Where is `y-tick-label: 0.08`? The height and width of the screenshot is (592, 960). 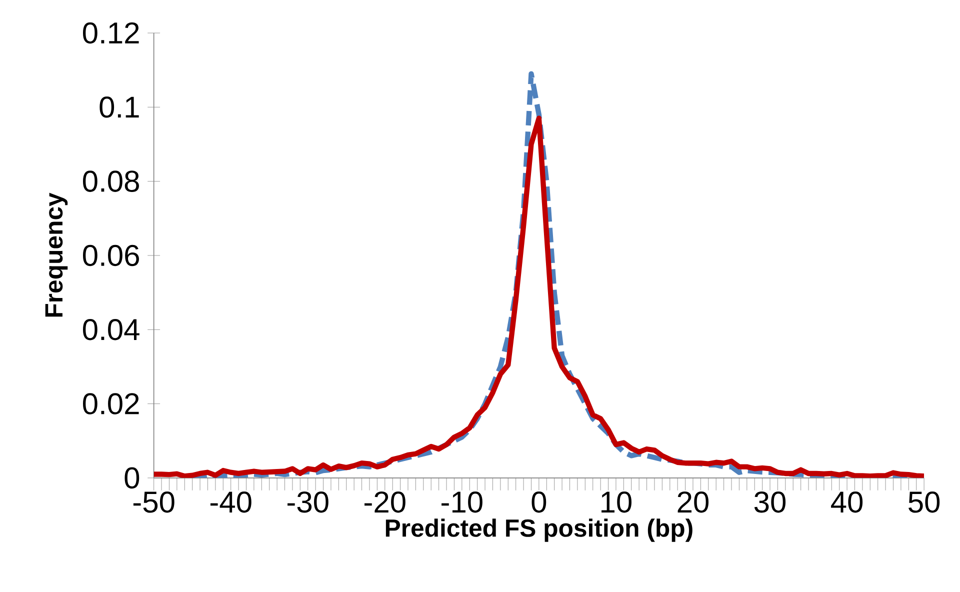 y-tick-label: 0.08 is located at coordinates (110, 181).